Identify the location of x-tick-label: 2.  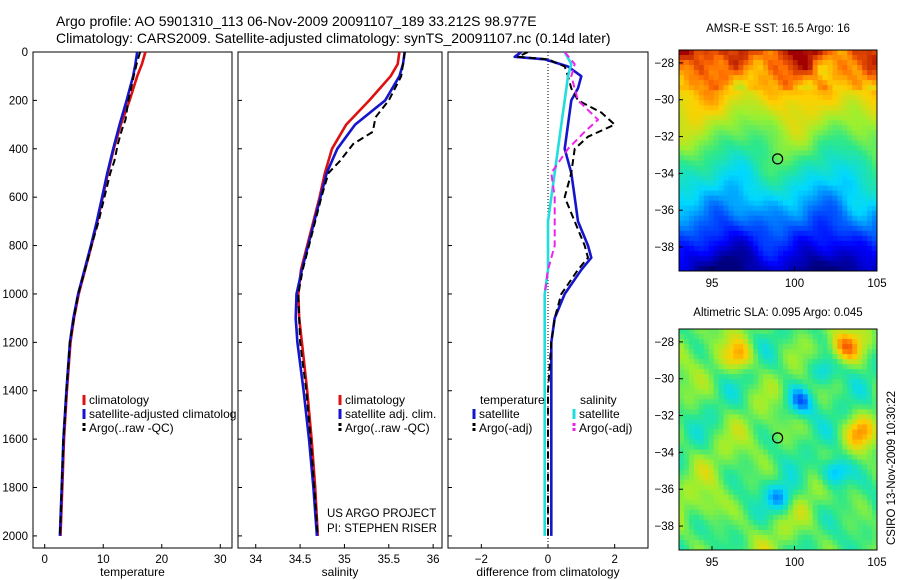
(614, 560).